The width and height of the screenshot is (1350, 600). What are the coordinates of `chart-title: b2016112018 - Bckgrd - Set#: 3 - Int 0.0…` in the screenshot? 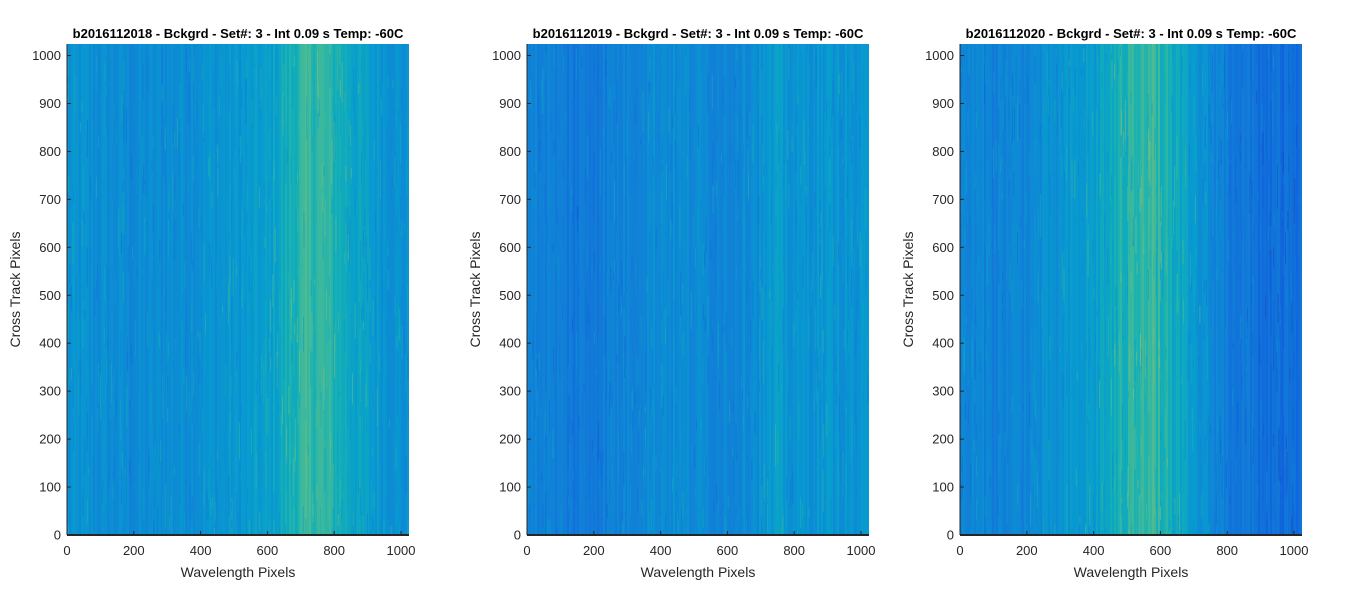 It's located at (238, 33).